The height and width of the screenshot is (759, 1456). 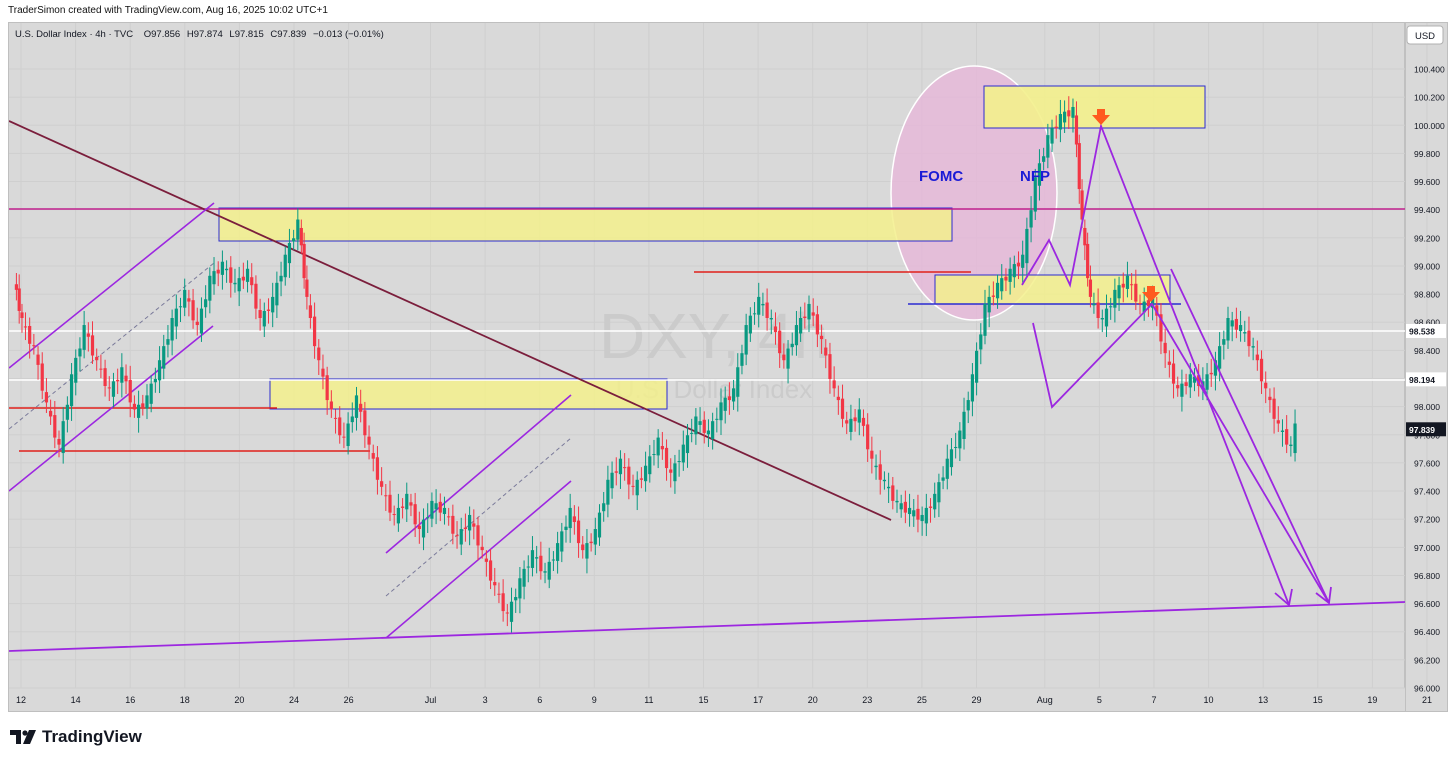 I want to click on supply-zone-top, so click(x=1094, y=107).